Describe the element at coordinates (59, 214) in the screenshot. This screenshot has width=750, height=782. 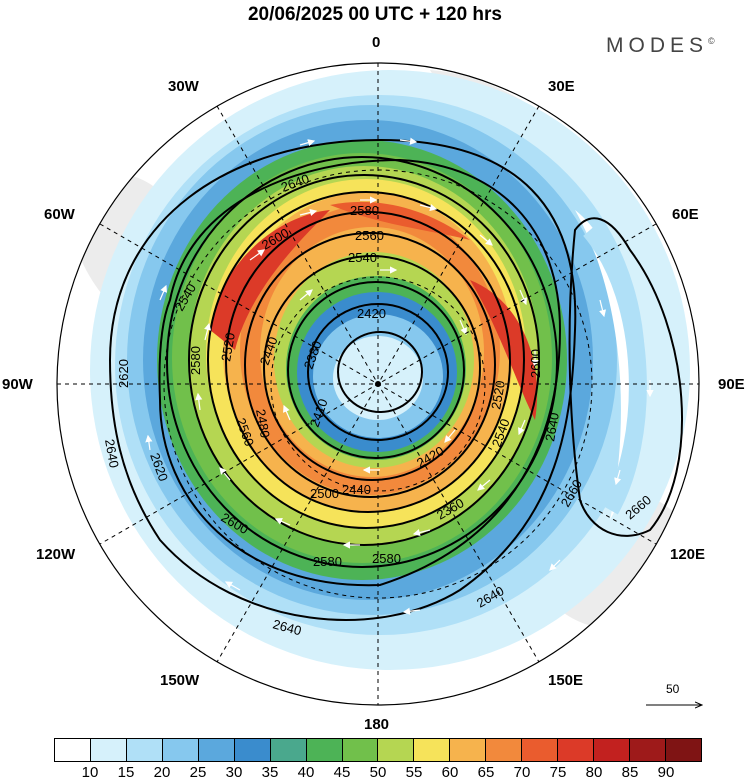
I see `lon-label-60w: 60W` at that location.